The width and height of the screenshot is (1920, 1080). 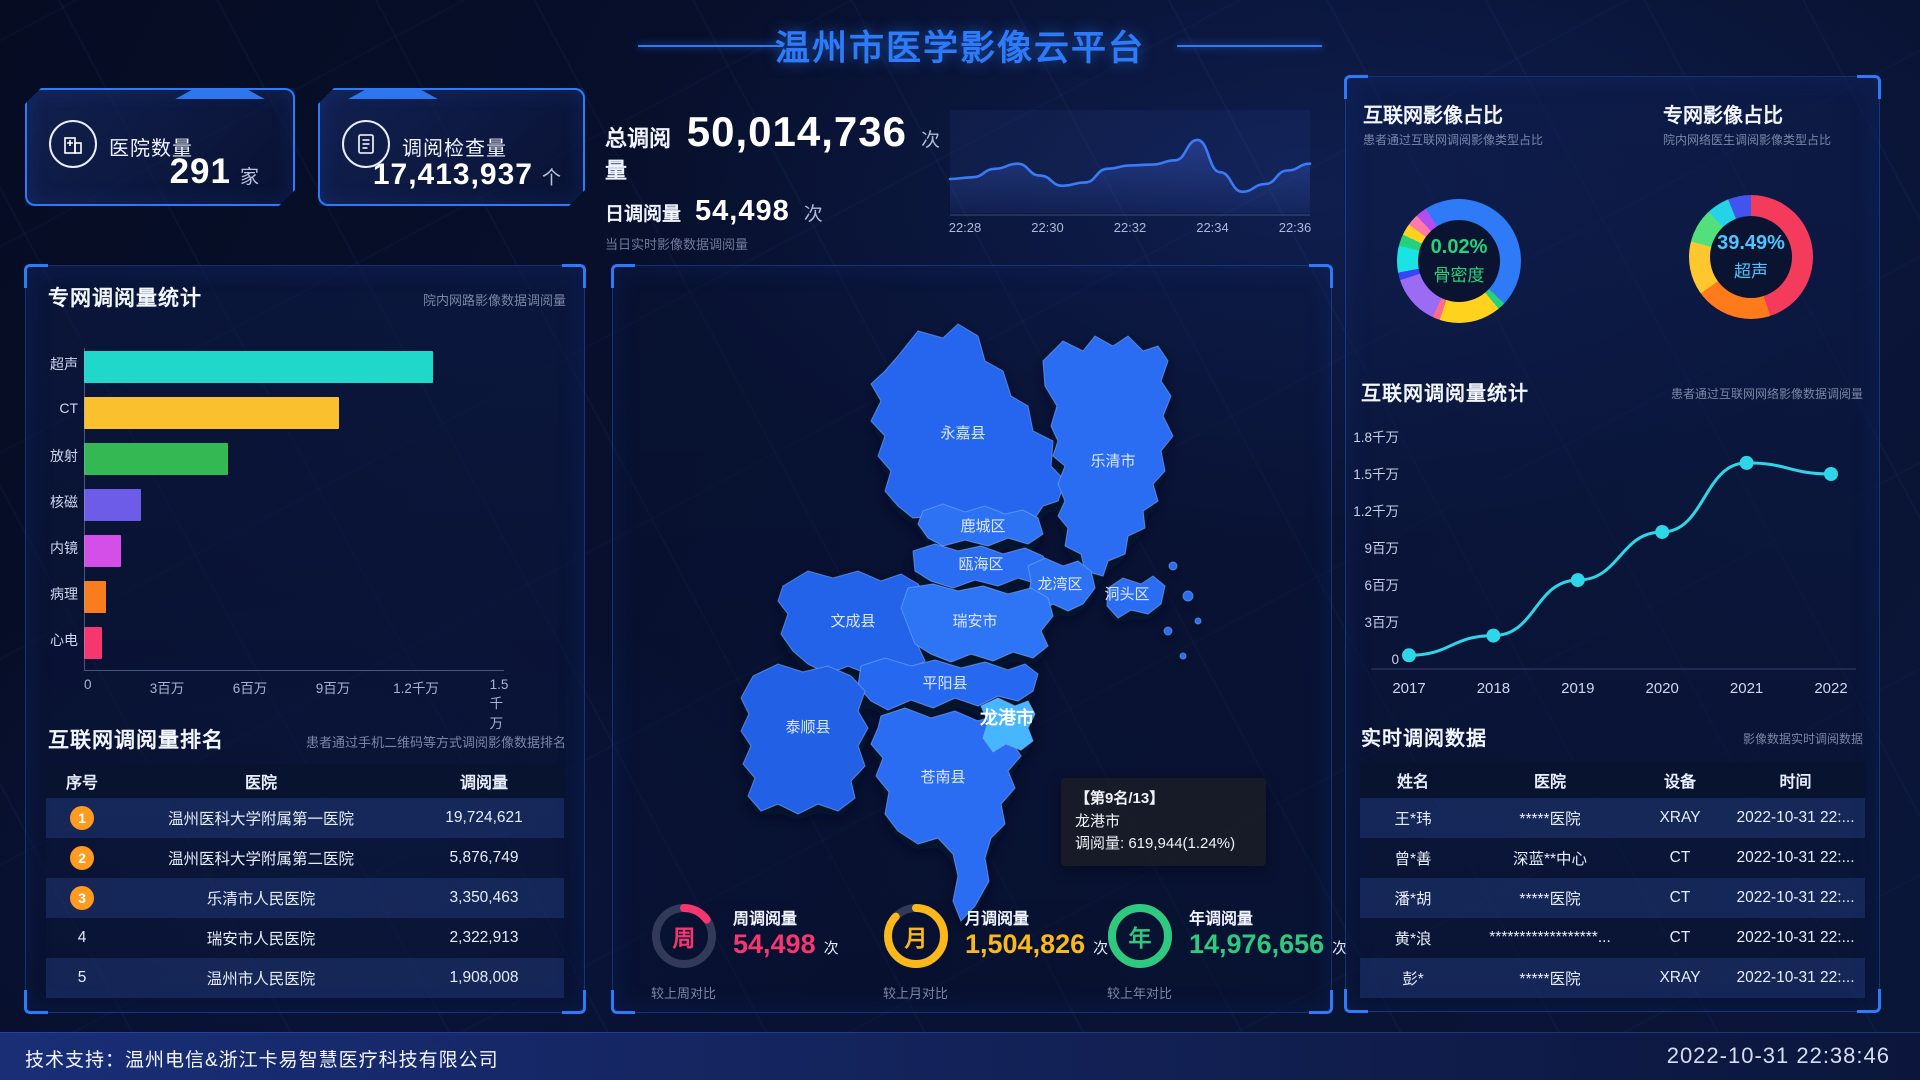 I want to click on line-x-label: 2019, so click(x=1577, y=688).